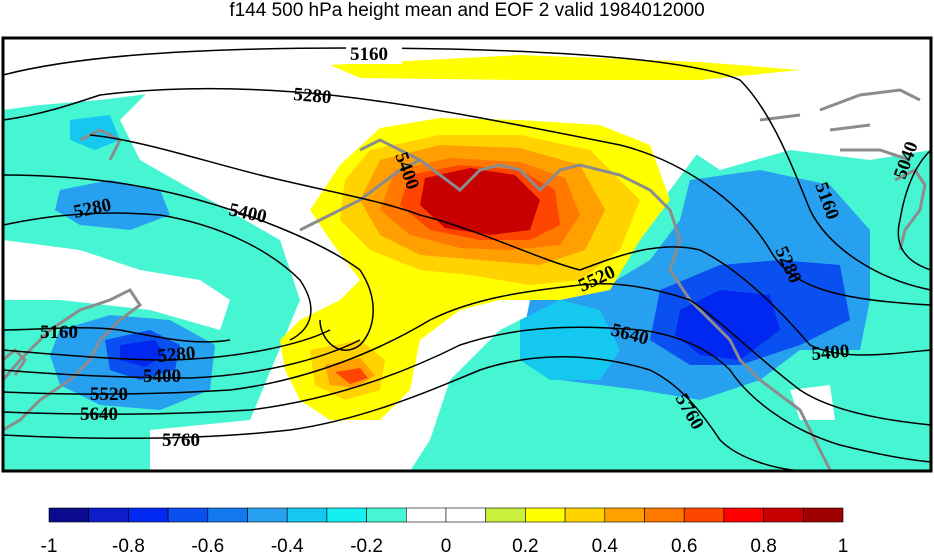 The image size is (934, 558). What do you see at coordinates (840, 125) in the screenshot?
I see `coastline-islands-top` at bounding box center [840, 125].